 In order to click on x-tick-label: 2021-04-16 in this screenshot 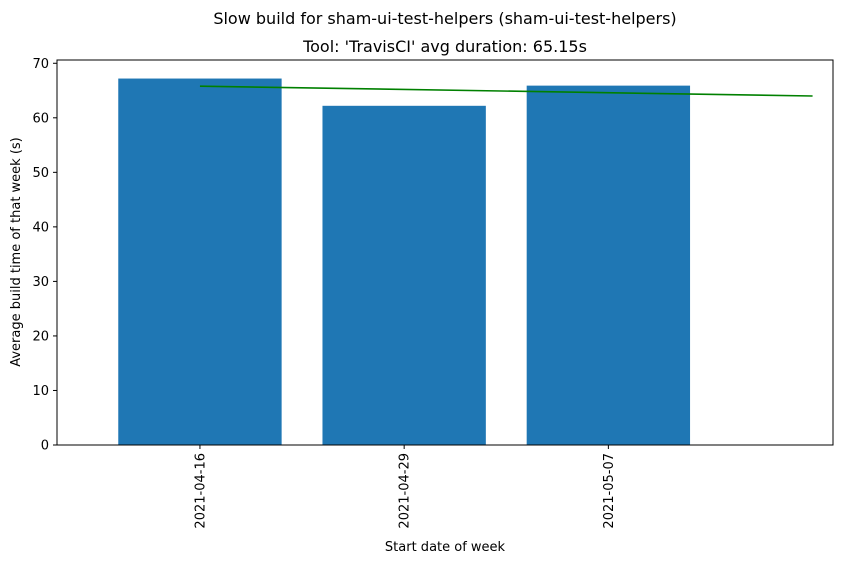, I will do `click(200, 491)`.